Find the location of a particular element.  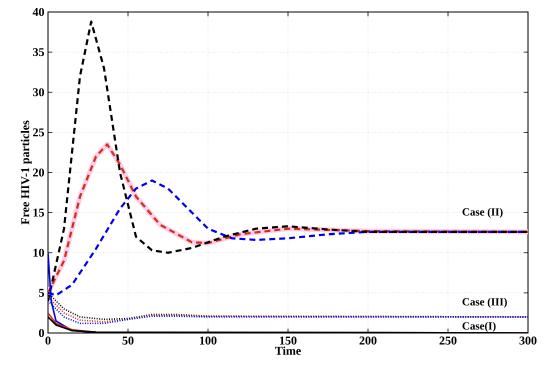

y-axis-title: Free HIV-1 particles is located at coordinates (26, 172).